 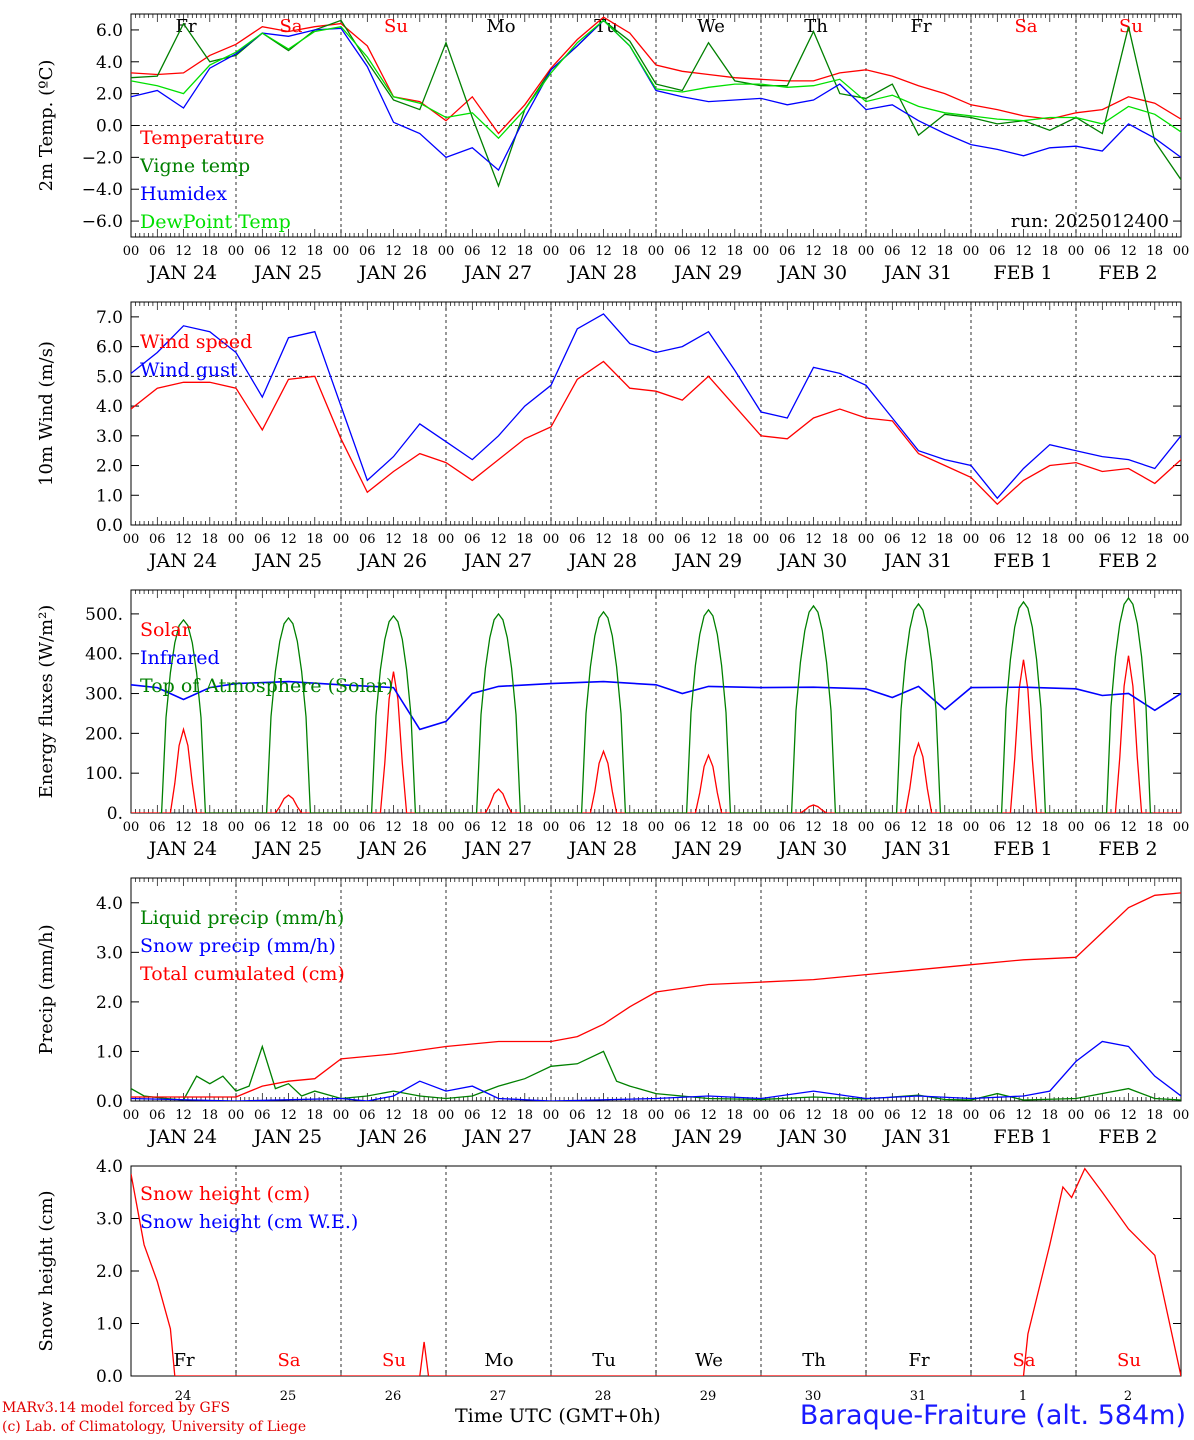 I want to click on credit-line-1: MARv3.14 model forced by GFS, so click(x=116, y=1408).